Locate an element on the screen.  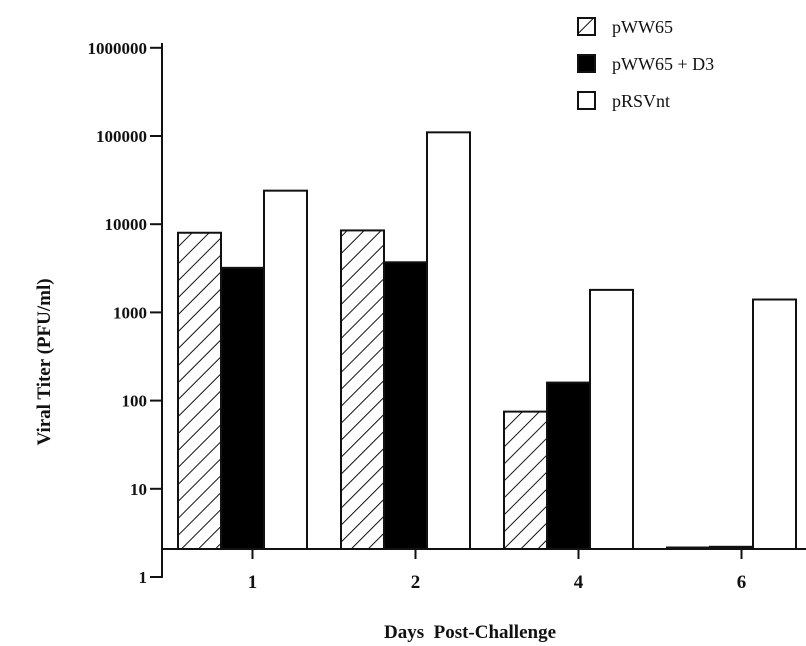
y-axis-ticks: 1 10 100 1000 10000 100000 1000000 is located at coordinates (125, 313).